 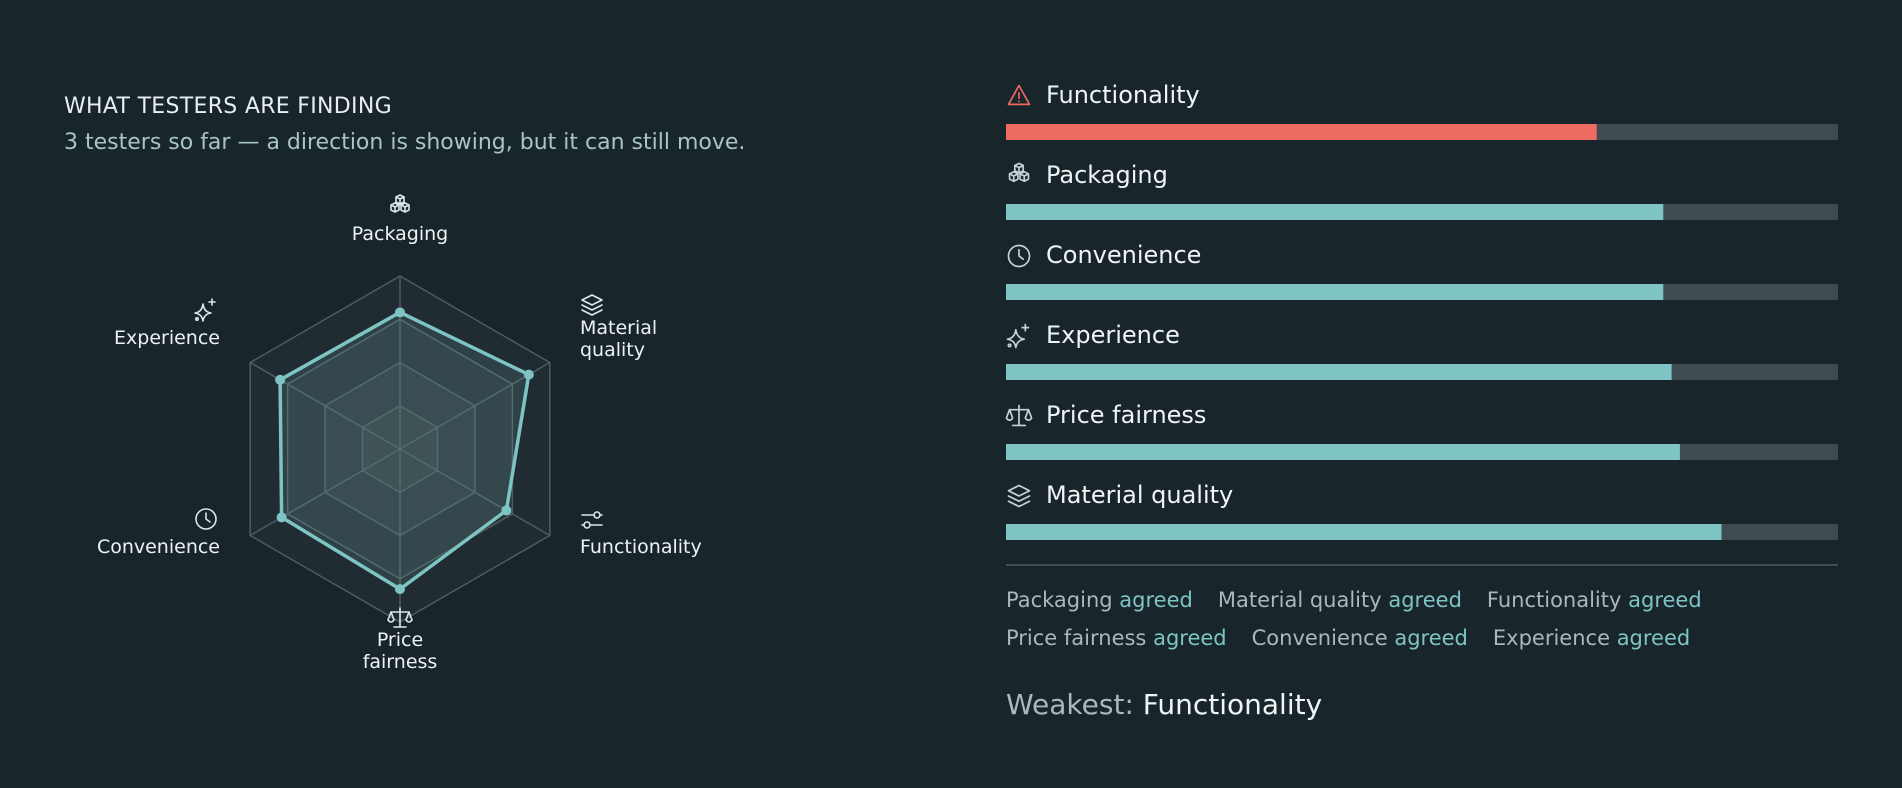 What do you see at coordinates (1319, 638) in the screenshot?
I see `agreement-name: Convenience` at bounding box center [1319, 638].